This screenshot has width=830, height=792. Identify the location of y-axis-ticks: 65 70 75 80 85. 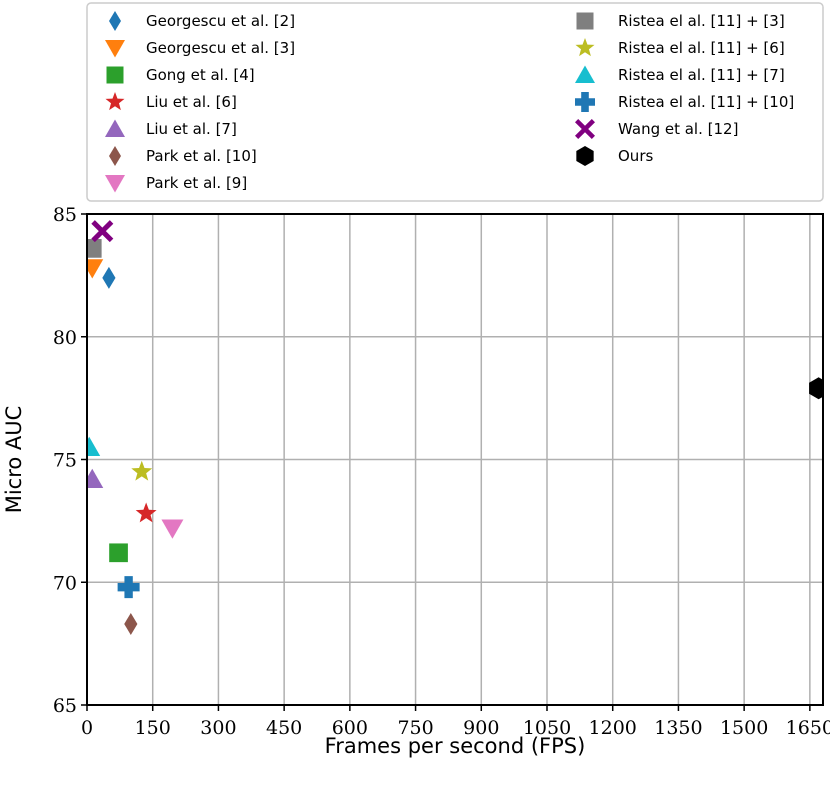
(70, 460).